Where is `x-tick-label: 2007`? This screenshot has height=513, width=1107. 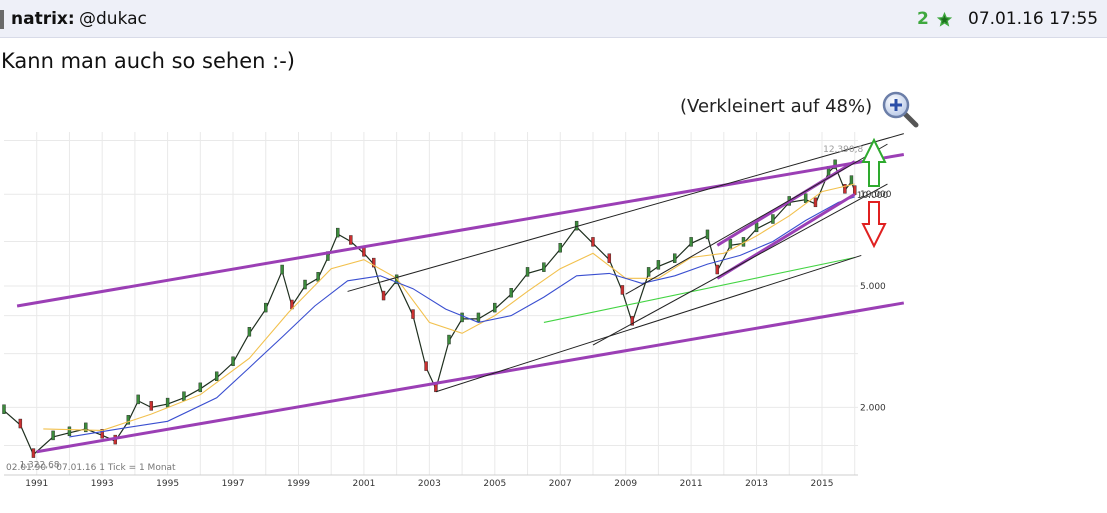 x-tick-label: 2007 is located at coordinates (560, 484).